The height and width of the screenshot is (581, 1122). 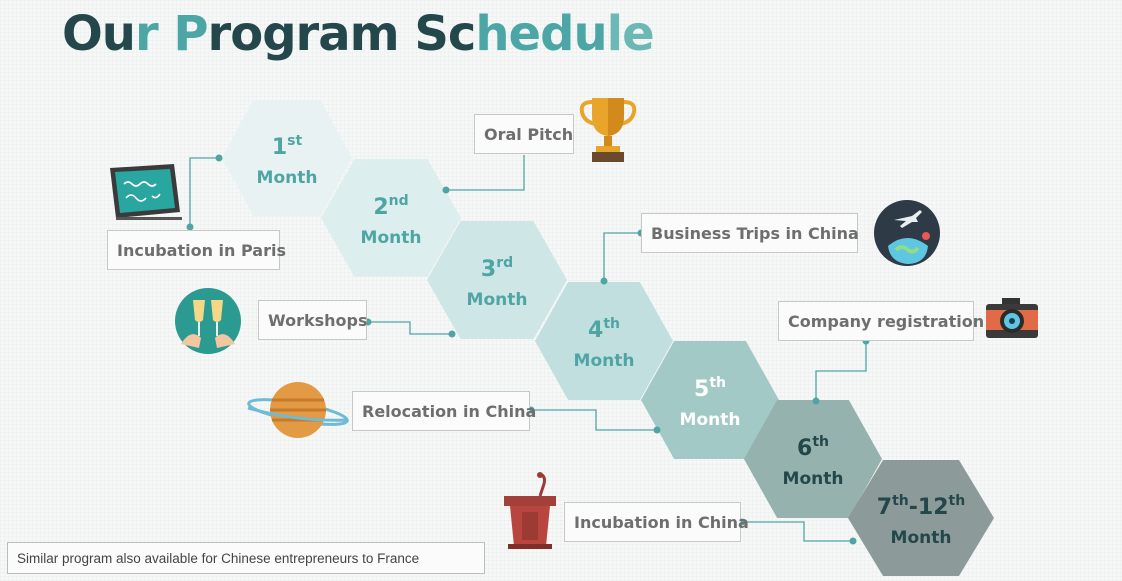 I want to click on airplane-globe-icon, so click(x=907, y=233).